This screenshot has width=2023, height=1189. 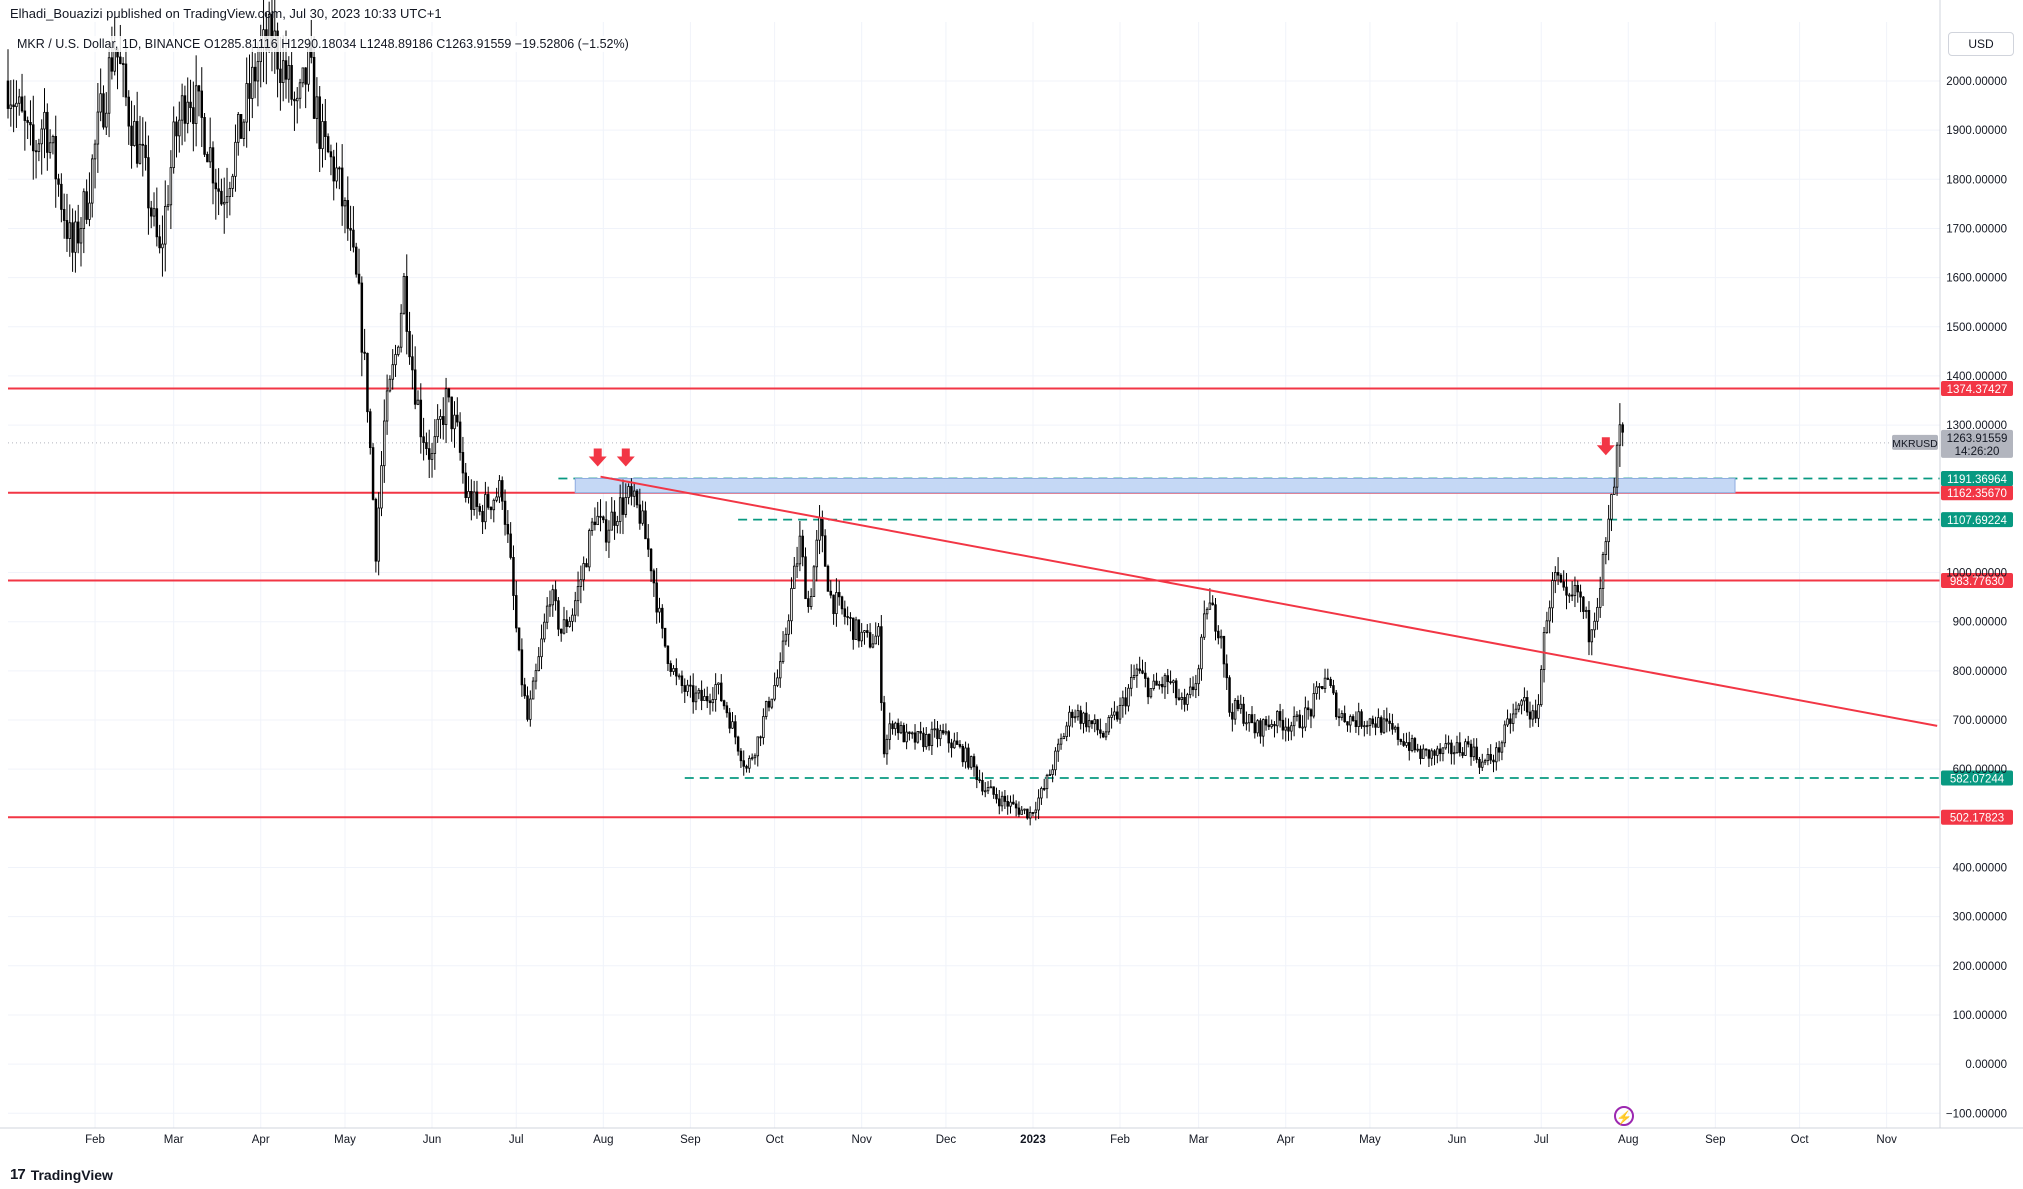 What do you see at coordinates (1977, 439) in the screenshot?
I see `last-price-label: 1263.91559` at bounding box center [1977, 439].